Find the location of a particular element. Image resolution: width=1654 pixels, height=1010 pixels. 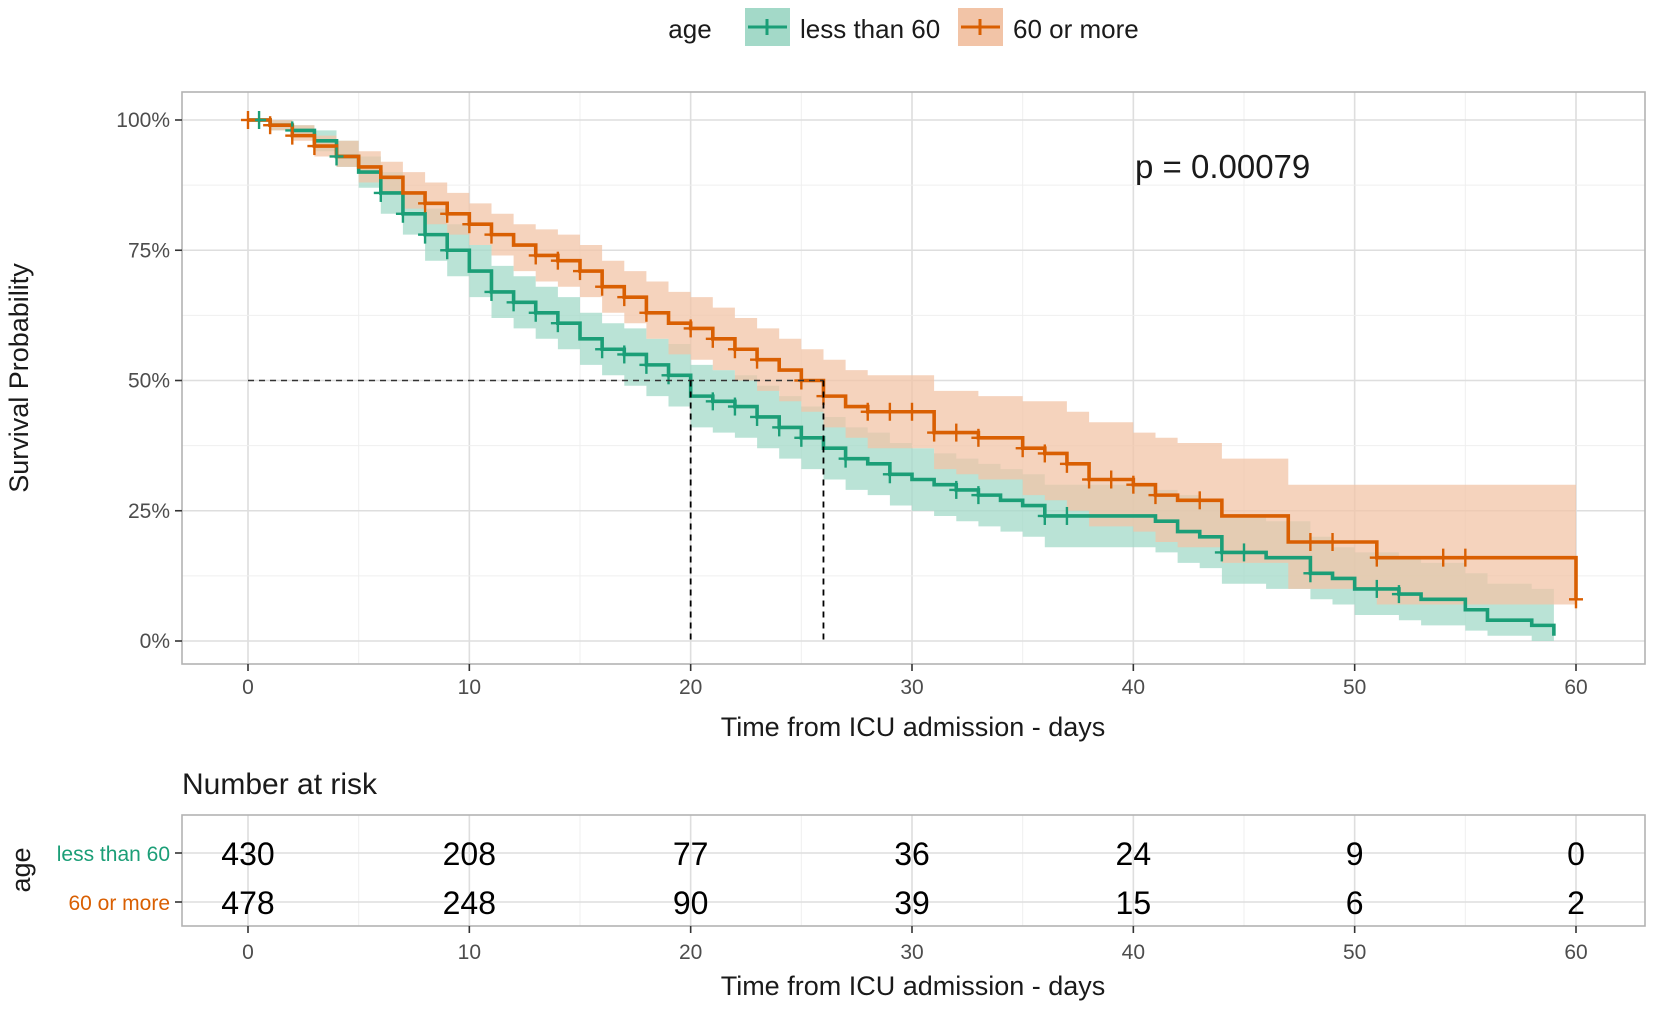

y-tick-label: 25% is located at coordinates (149, 511).